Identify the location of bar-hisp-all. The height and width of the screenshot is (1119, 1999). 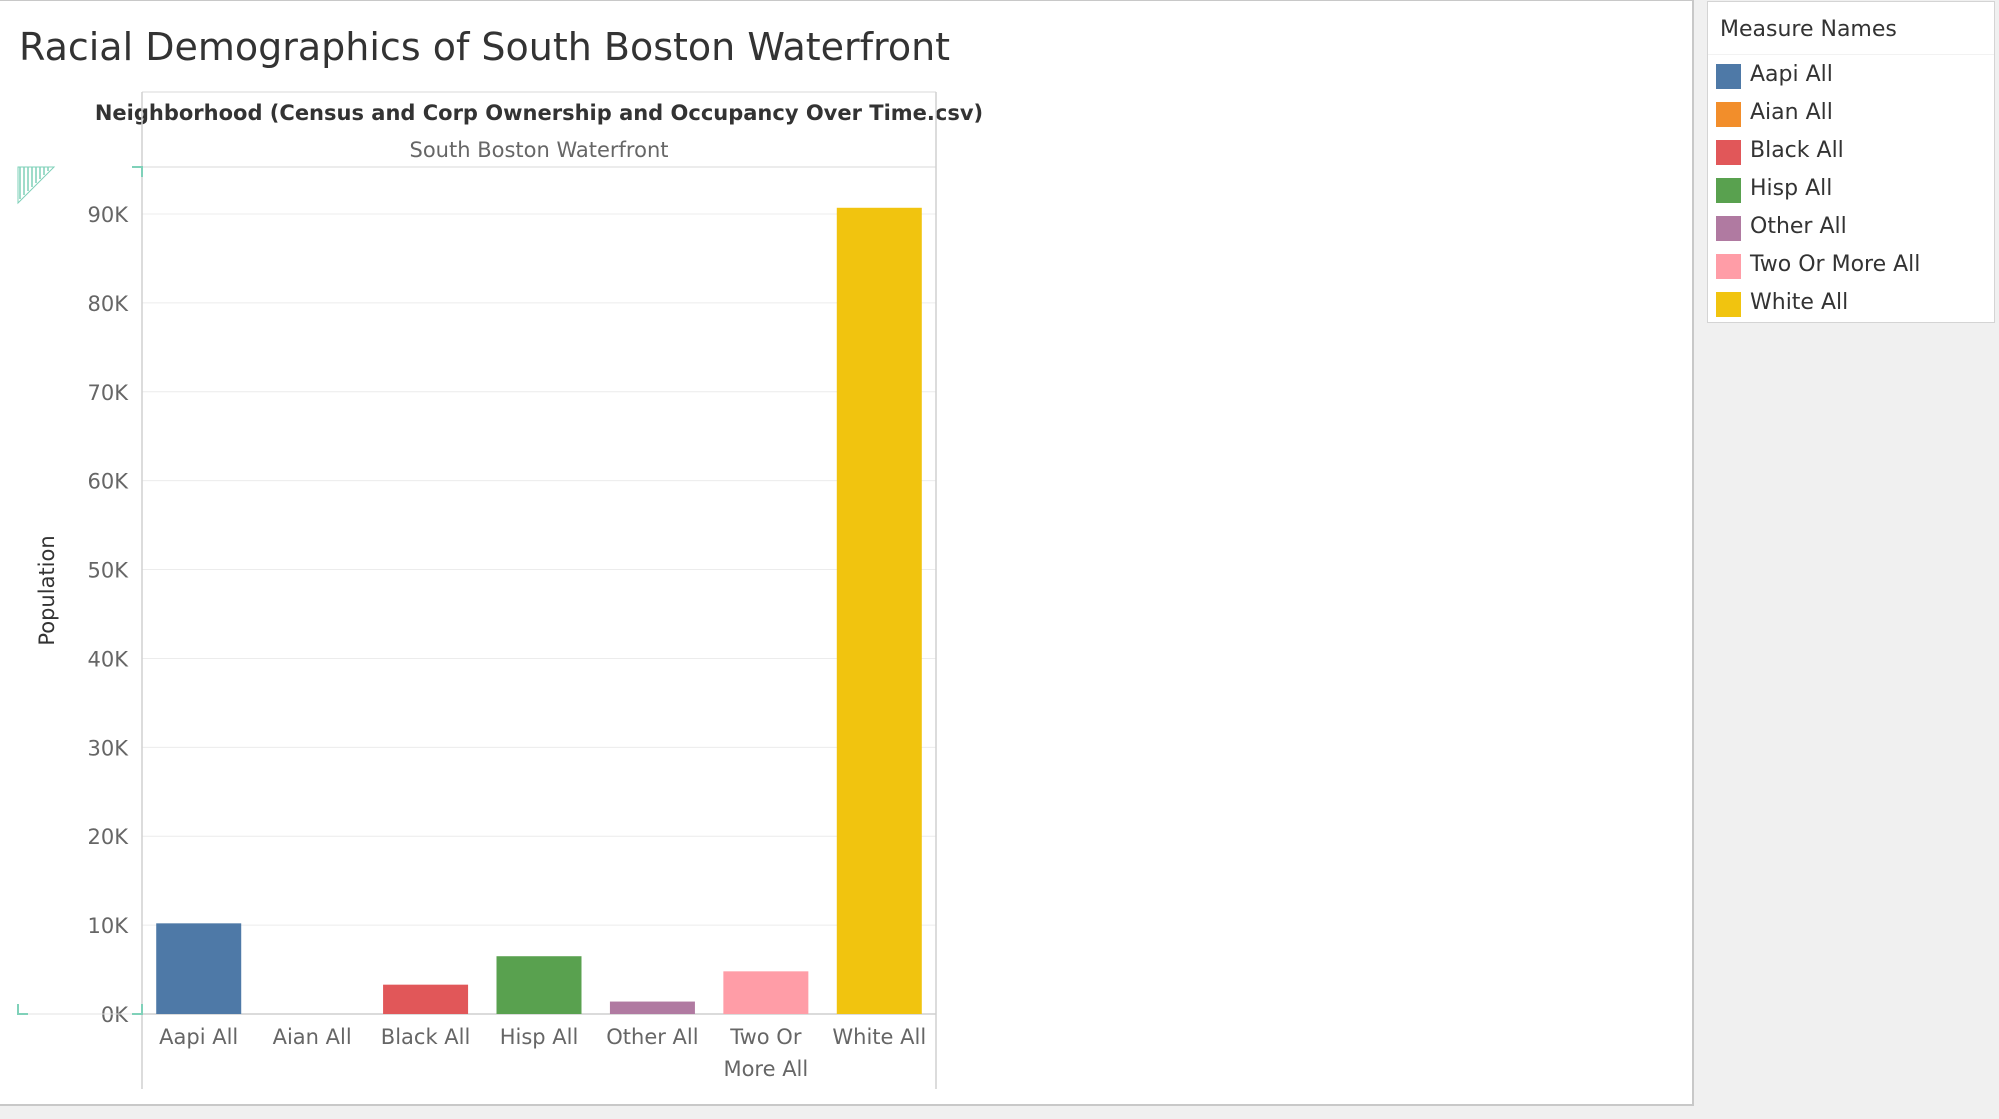
(539, 985).